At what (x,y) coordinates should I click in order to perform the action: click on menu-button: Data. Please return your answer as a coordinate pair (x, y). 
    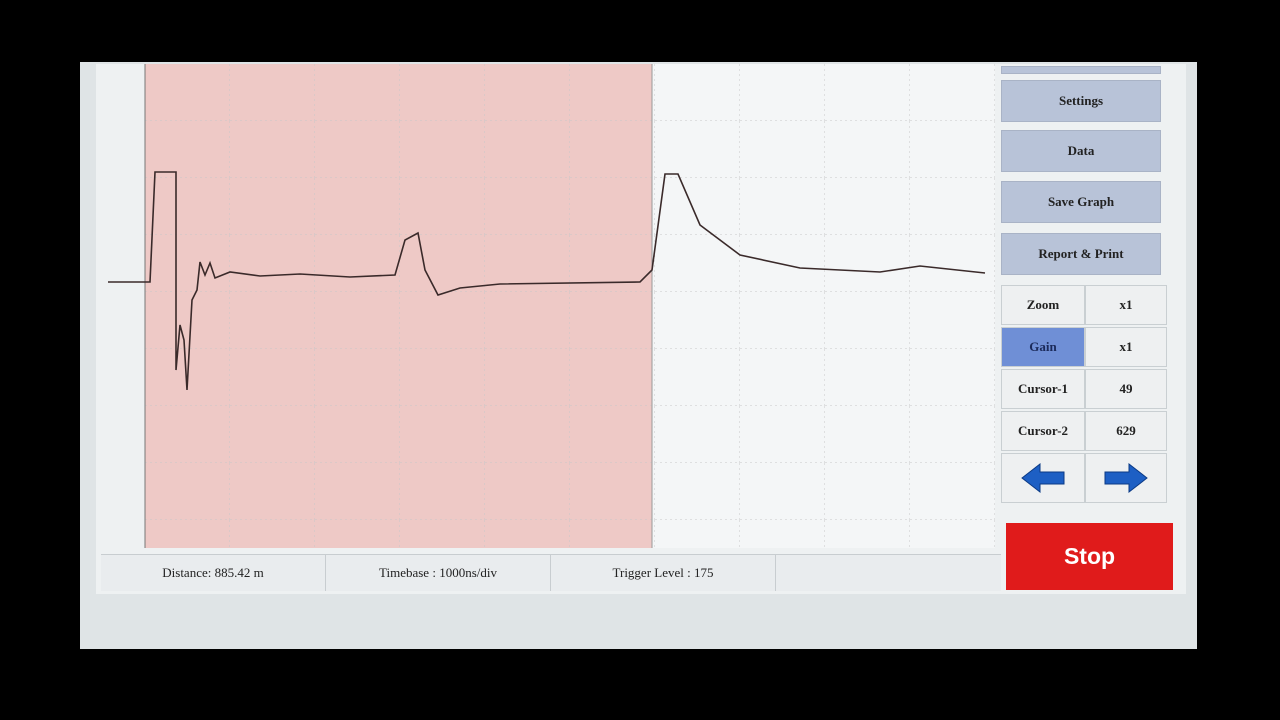
    Looking at the image, I should click on (1081, 151).